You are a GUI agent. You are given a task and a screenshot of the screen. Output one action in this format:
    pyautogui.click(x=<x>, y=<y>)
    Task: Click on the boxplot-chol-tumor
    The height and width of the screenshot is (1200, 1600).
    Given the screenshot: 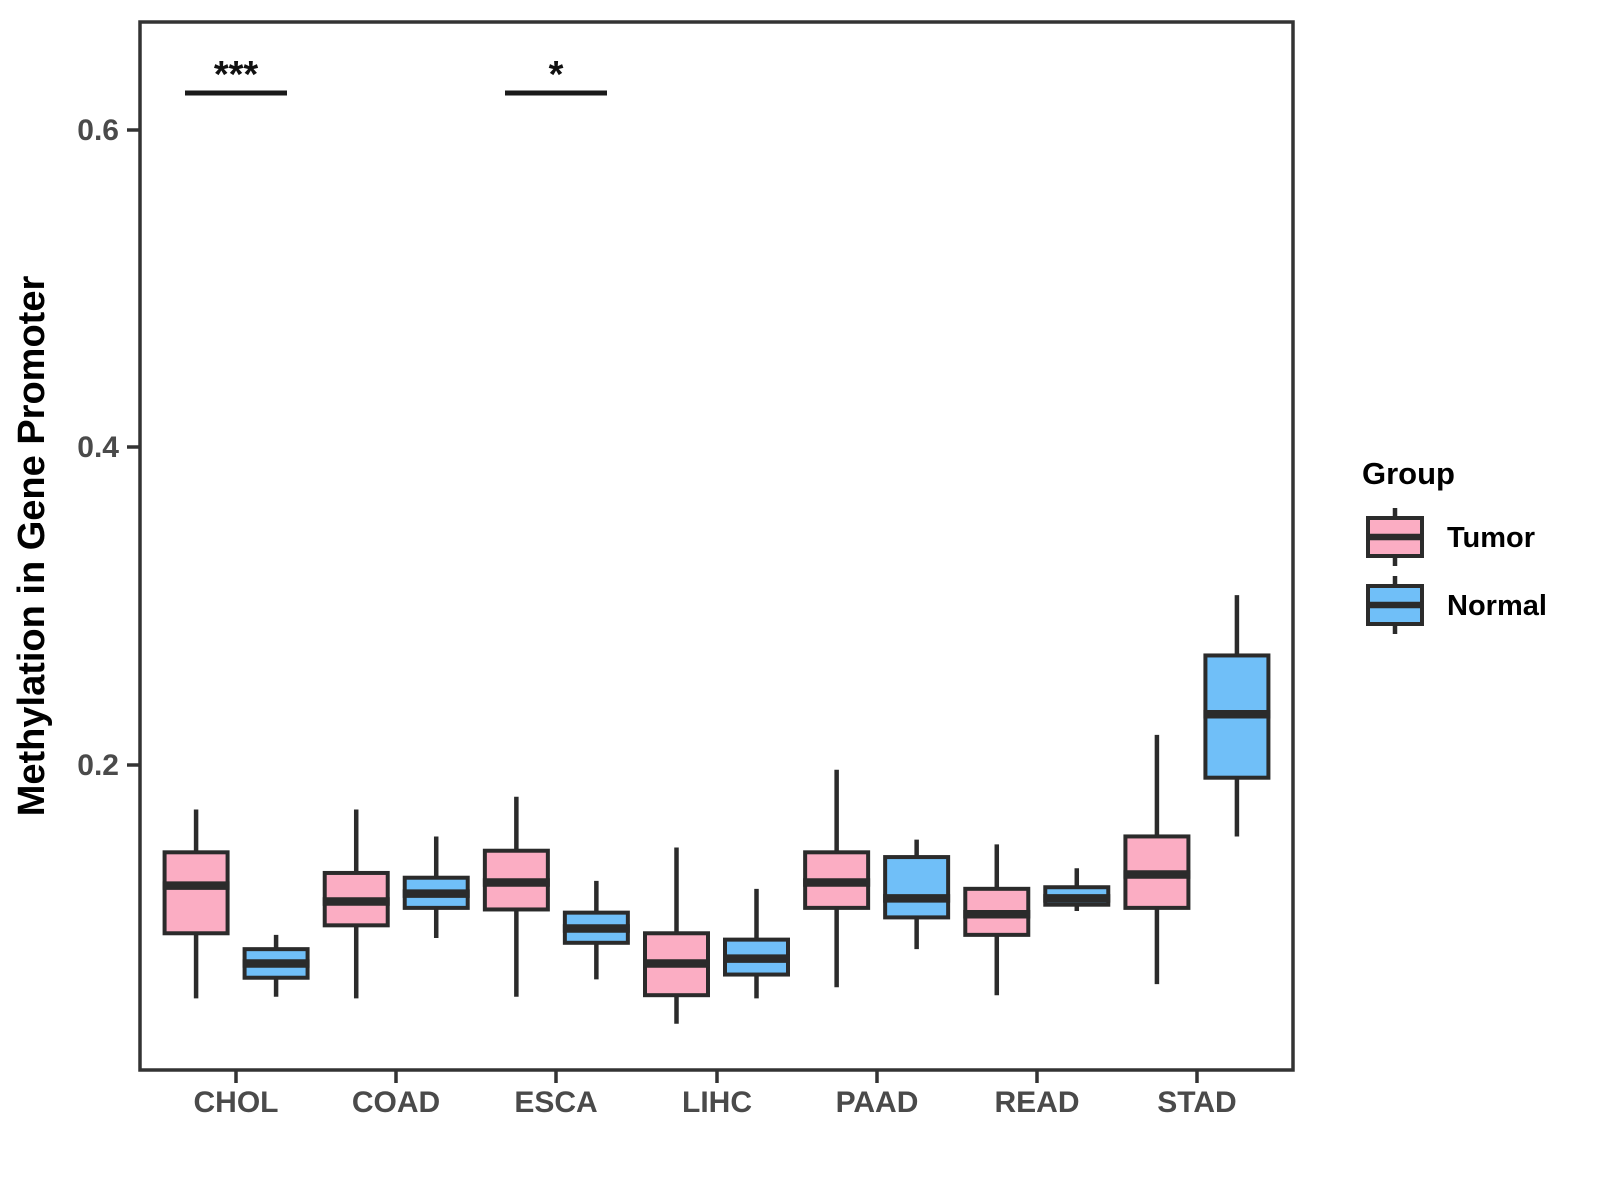 What is the action you would take?
    pyautogui.click(x=196, y=904)
    